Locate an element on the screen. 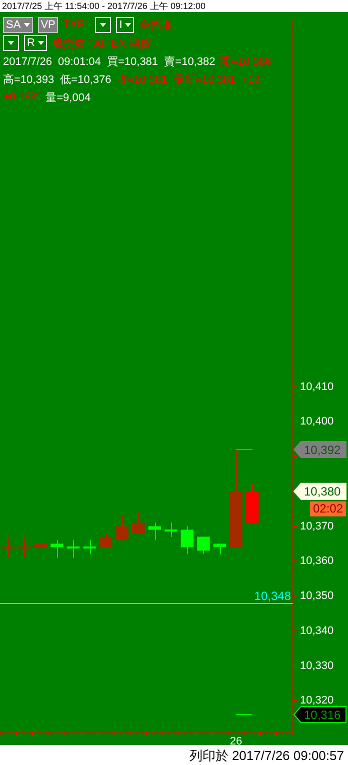 Image resolution: width=348 pixels, height=765 pixels. y-tick-label: 10,360 is located at coordinates (317, 561).